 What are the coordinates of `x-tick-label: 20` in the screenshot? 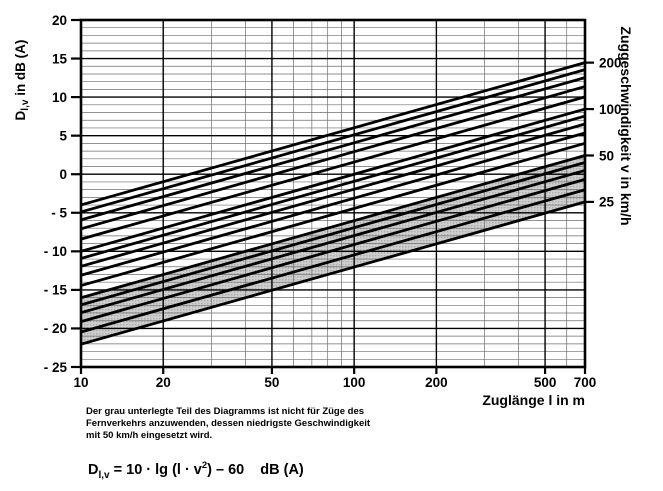 It's located at (163, 382).